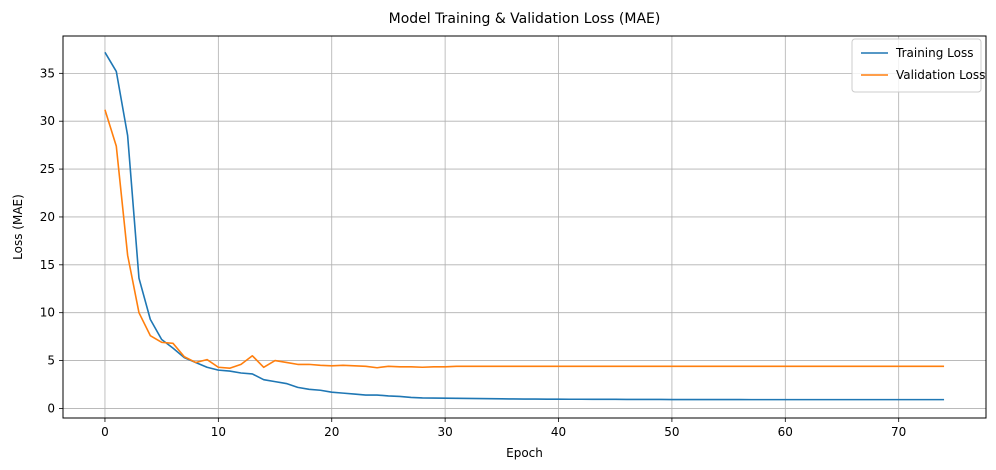  I want to click on x-tick-label: 0, so click(105, 432).